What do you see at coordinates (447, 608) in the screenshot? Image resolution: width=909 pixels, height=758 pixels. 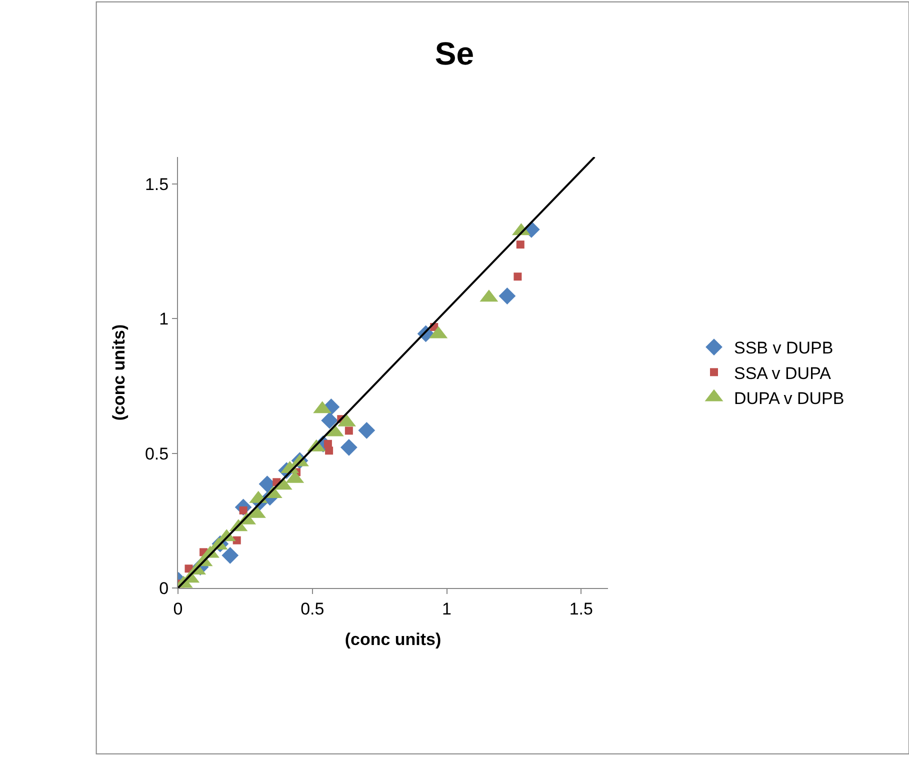 I see `x-tick-label: 1` at bounding box center [447, 608].